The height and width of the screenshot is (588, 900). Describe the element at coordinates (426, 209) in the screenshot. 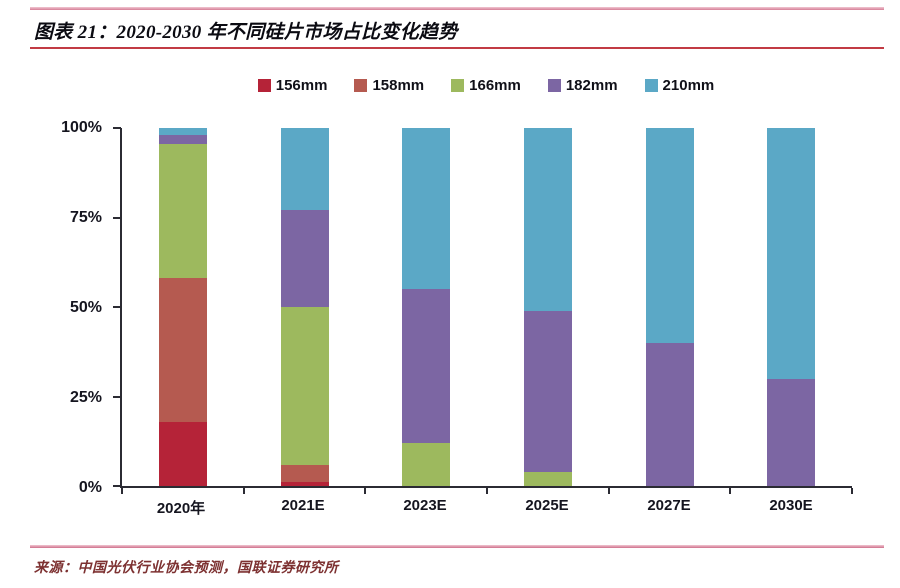

I see `bar-segment-2023E-210mm` at that location.